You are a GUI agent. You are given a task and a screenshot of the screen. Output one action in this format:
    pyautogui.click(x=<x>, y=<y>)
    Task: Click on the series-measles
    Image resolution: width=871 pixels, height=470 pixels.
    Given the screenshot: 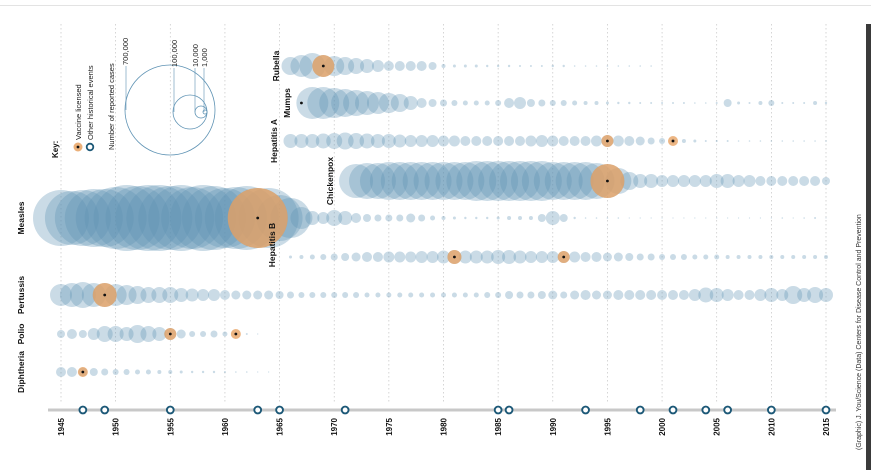 What is the action you would take?
    pyautogui.click(x=430, y=218)
    